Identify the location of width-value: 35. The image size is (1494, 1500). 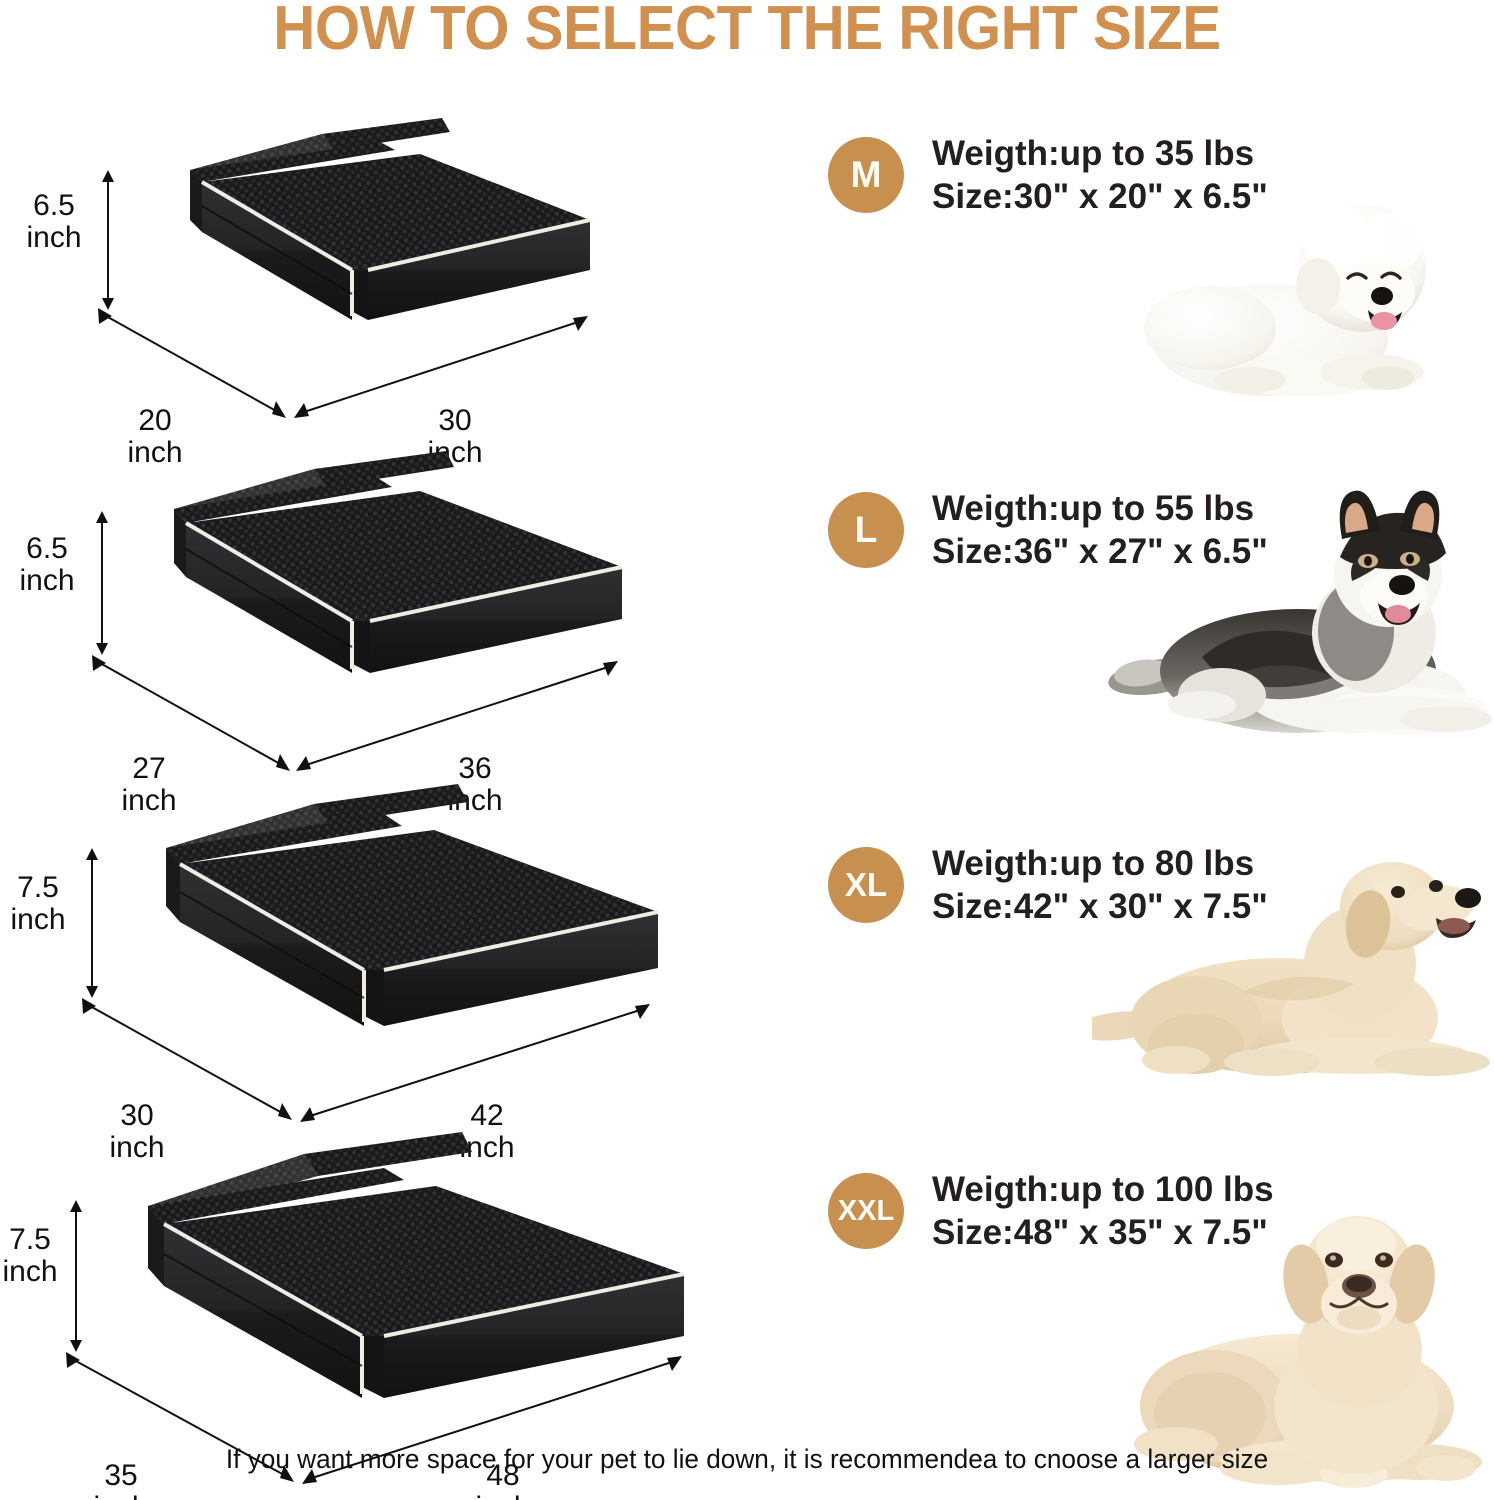
(121, 1475).